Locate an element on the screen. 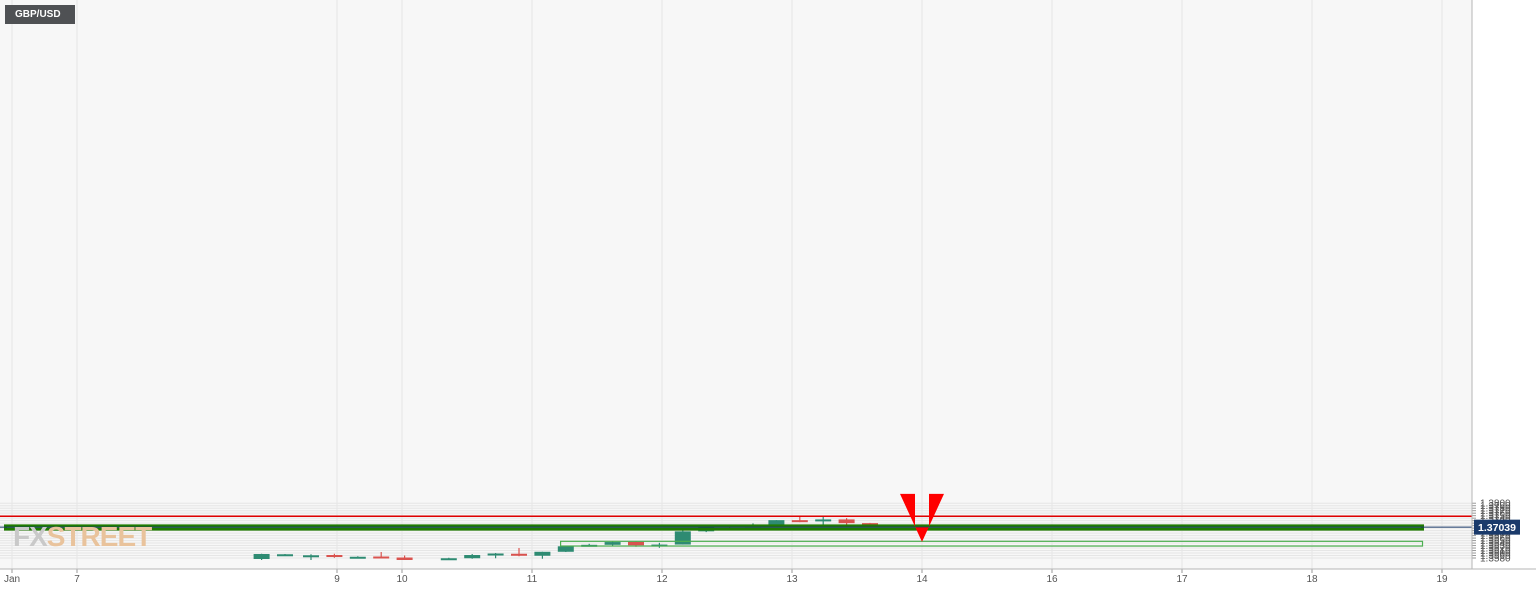 The image size is (1536, 589). fxstreet-logo: FXSTREET is located at coordinates (82, 537).